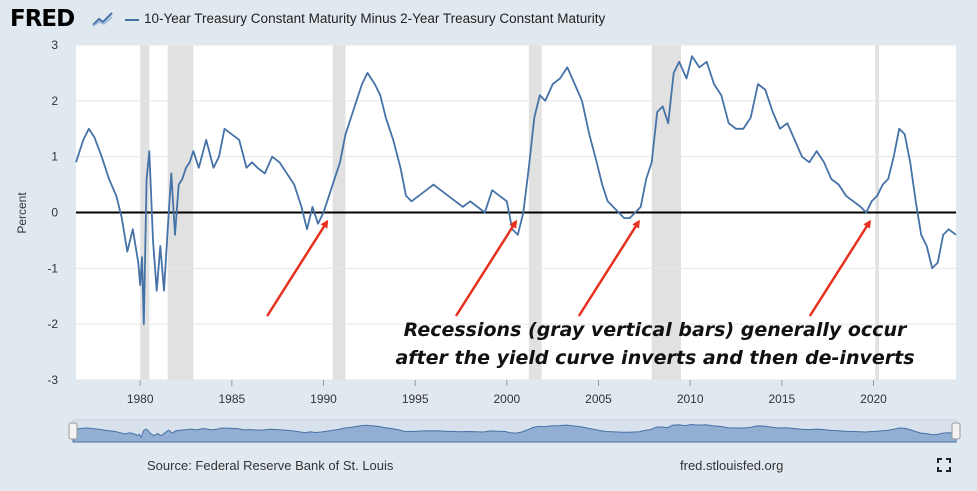 This screenshot has height=491, width=977. What do you see at coordinates (73, 431) in the screenshot?
I see `navigator-handle-left` at bounding box center [73, 431].